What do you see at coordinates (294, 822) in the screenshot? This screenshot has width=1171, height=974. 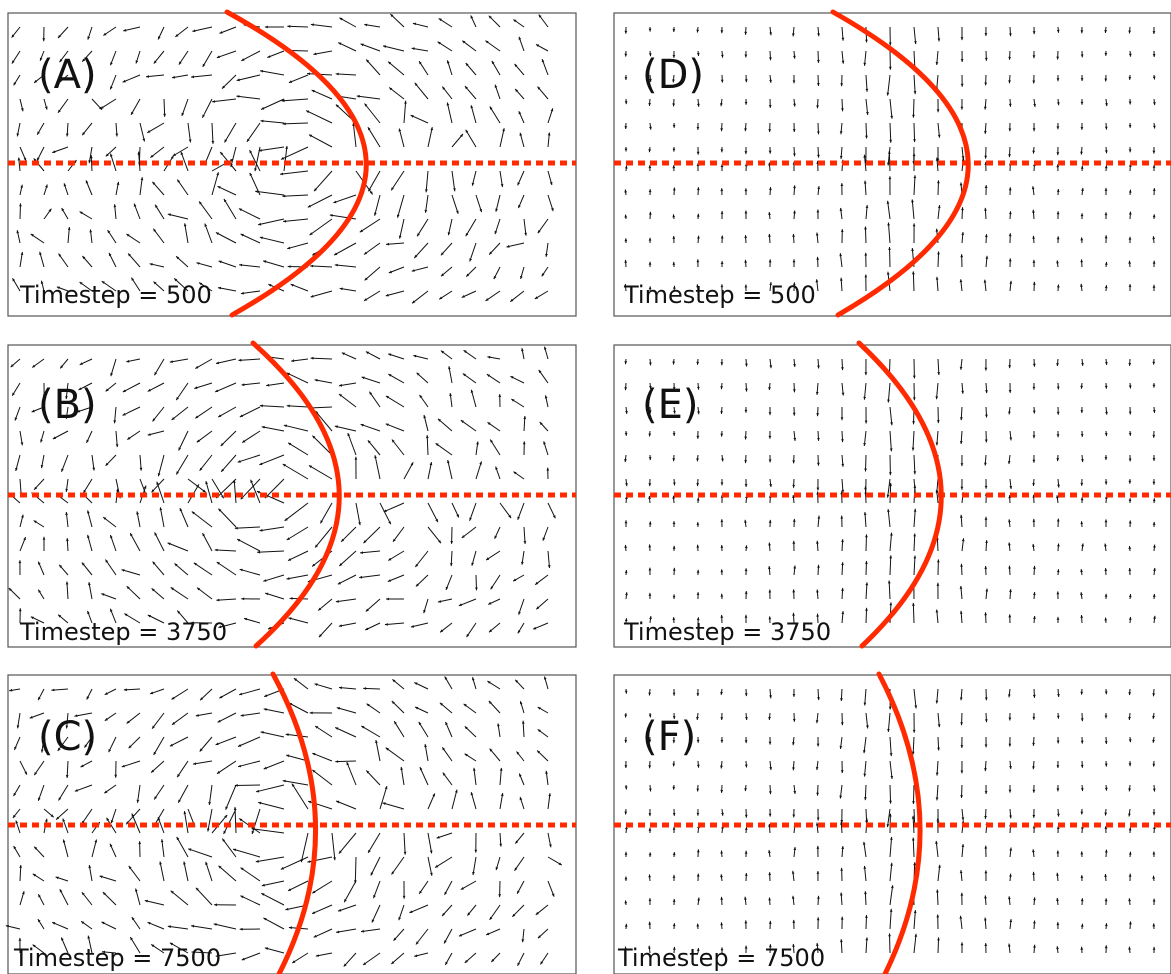 I see `panel-c-front-curve` at bounding box center [294, 822].